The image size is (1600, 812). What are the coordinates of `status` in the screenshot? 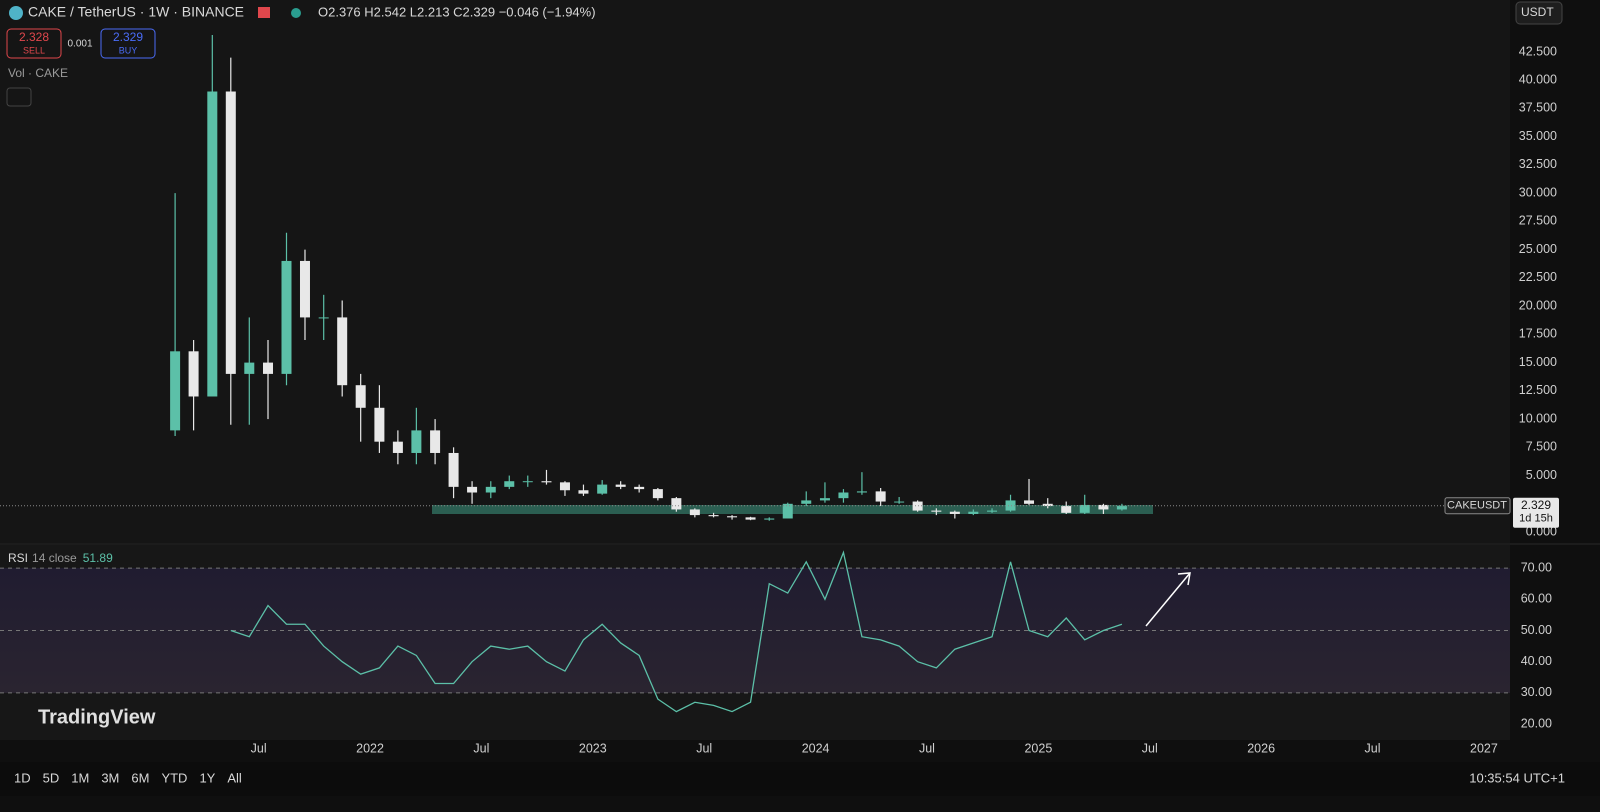 It's located at (296, 13).